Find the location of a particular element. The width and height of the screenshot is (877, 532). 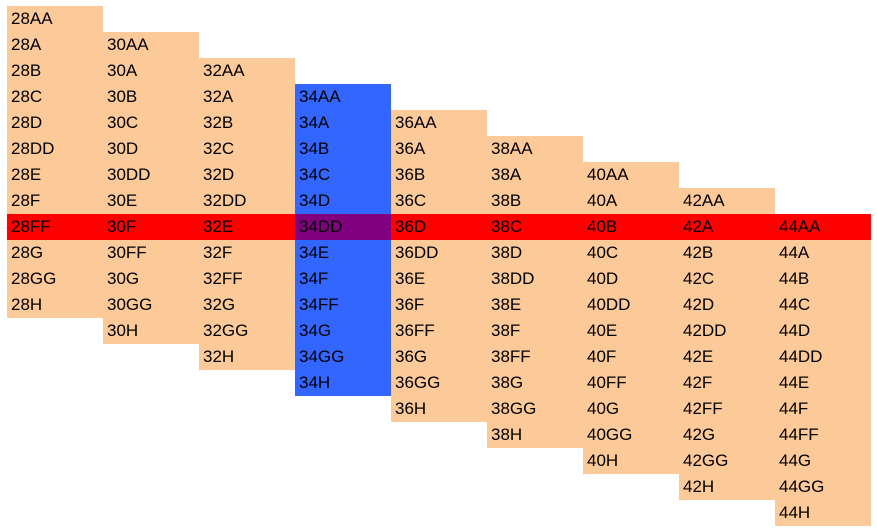

size-cell: 44A is located at coordinates (823, 253).